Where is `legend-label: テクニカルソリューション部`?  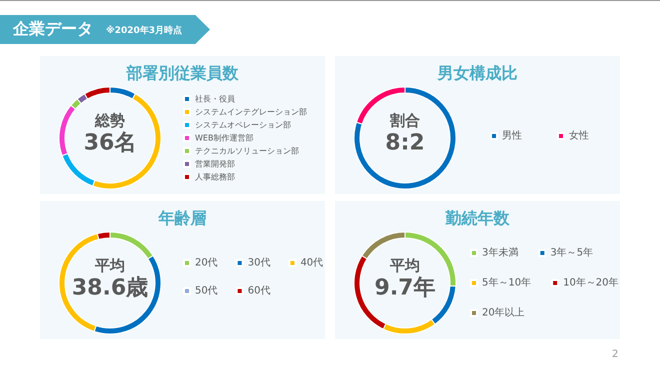 legend-label: テクニカルソリューション部 is located at coordinates (247, 151).